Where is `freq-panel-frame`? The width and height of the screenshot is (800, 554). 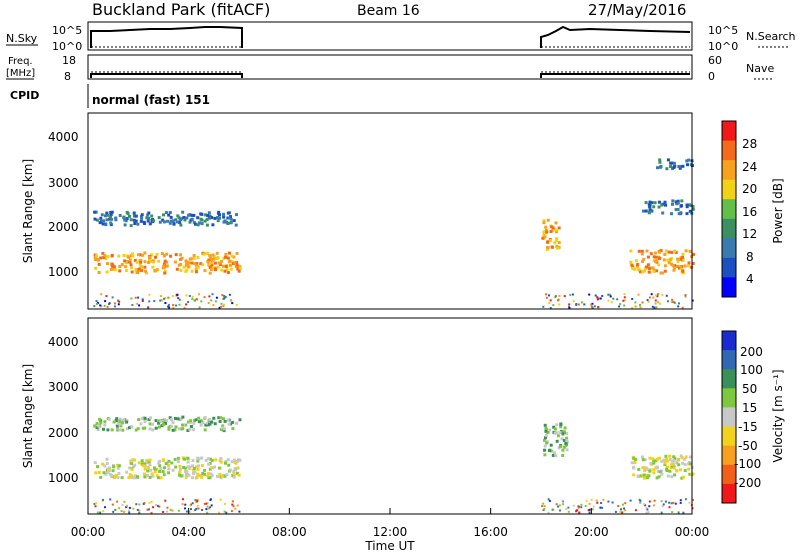 freq-panel-frame is located at coordinates (390, 67).